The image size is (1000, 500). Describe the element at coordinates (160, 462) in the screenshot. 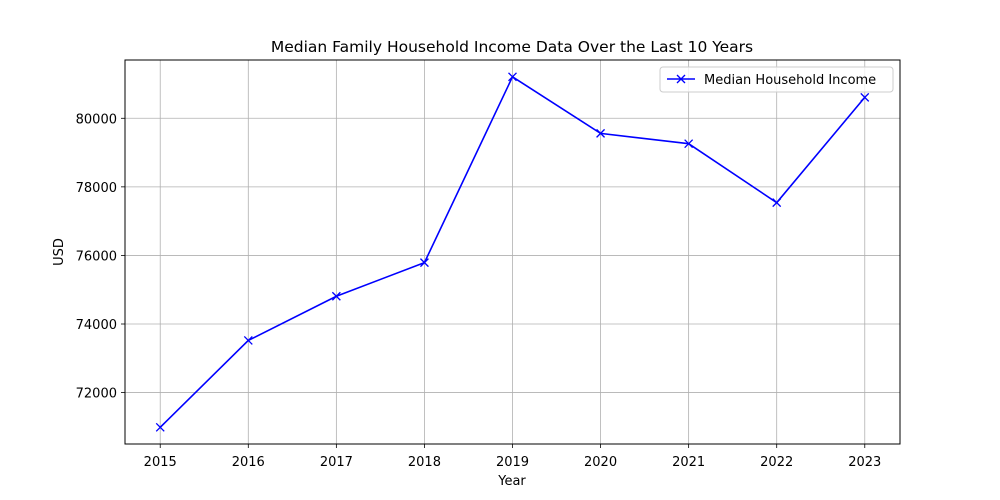

I see `x-tick-label: 2015` at that location.